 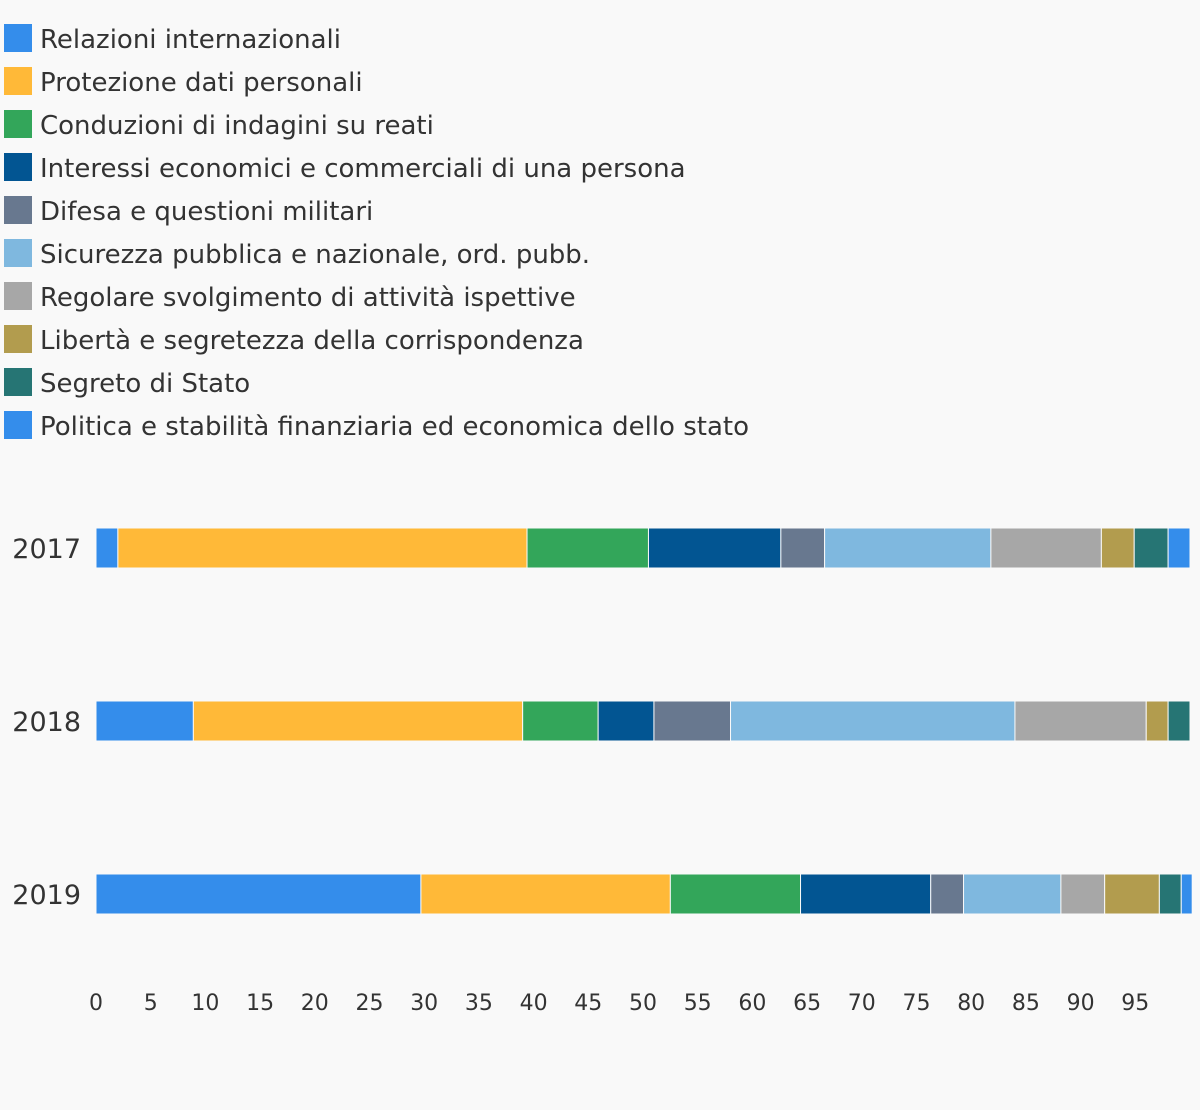 I want to click on x-tick-label: 75, so click(x=917, y=1003).